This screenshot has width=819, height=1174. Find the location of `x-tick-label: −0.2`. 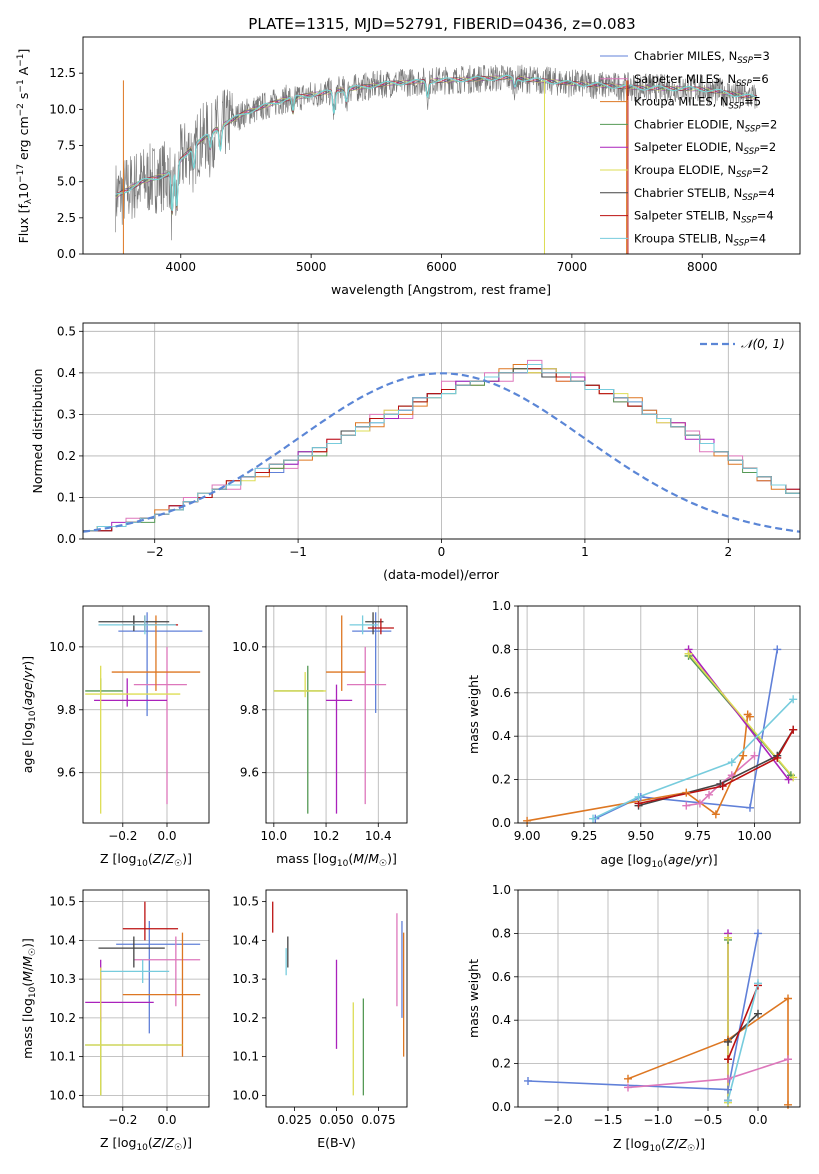

x-tick-label: −0.2 is located at coordinates (122, 836).